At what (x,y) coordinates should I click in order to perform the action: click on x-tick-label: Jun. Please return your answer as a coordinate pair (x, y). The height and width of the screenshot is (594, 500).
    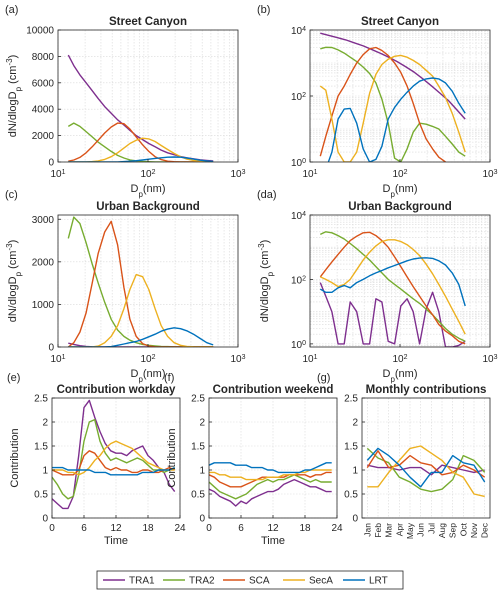
    Looking at the image, I should click on (421, 530).